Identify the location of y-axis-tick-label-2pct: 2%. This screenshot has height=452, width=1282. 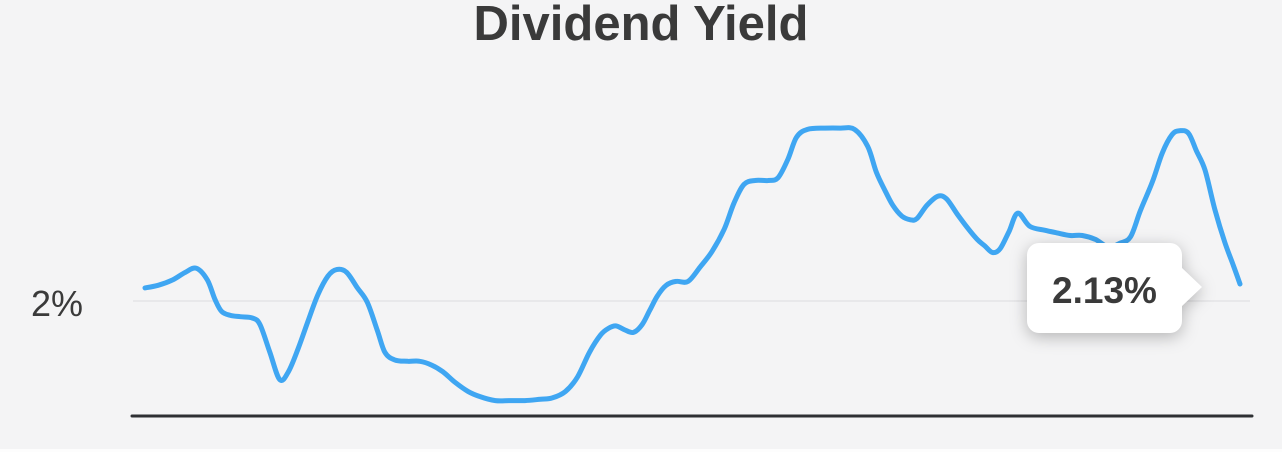
(57, 303).